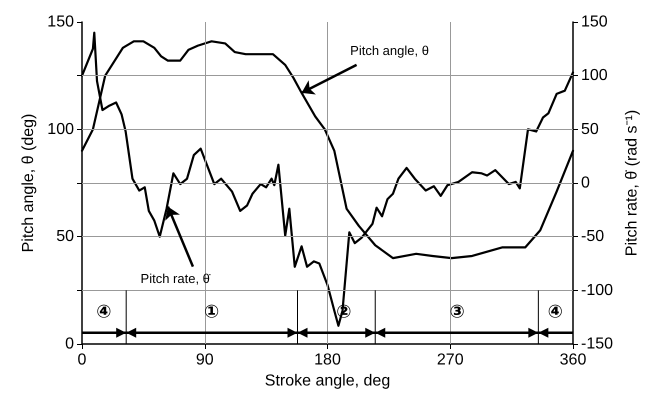 The width and height of the screenshot is (655, 400). I want to click on x-tick-label: 90, so click(205, 360).